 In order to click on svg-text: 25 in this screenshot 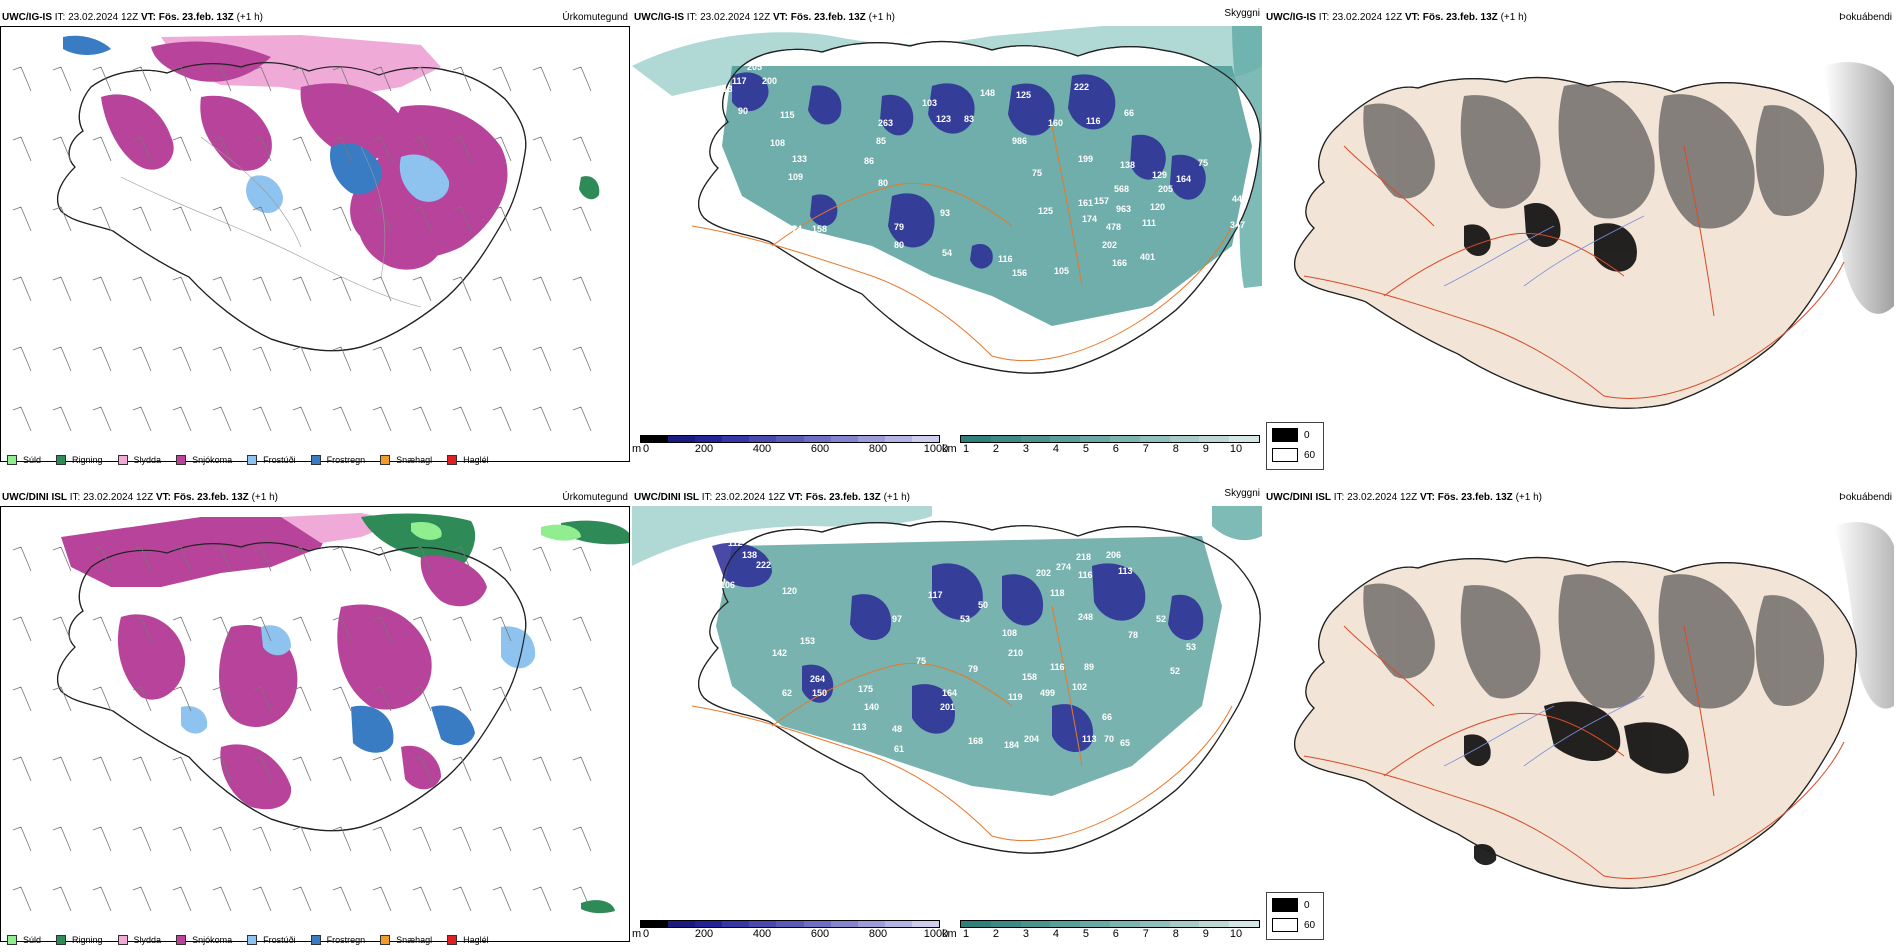, I will do `click(919, 305)`.